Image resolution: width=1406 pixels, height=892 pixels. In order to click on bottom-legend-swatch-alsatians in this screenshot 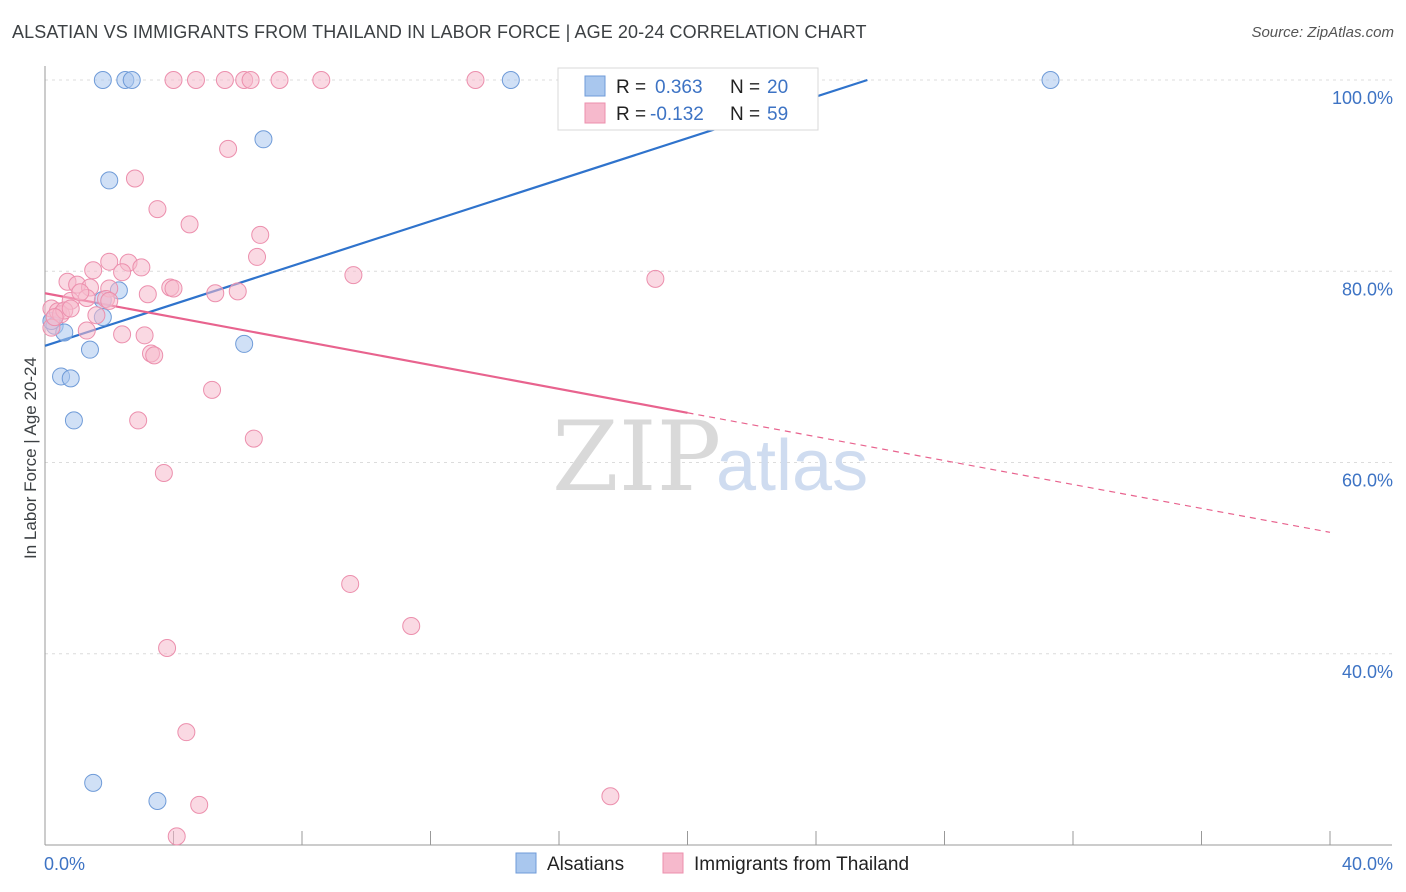, I will do `click(526, 863)`.